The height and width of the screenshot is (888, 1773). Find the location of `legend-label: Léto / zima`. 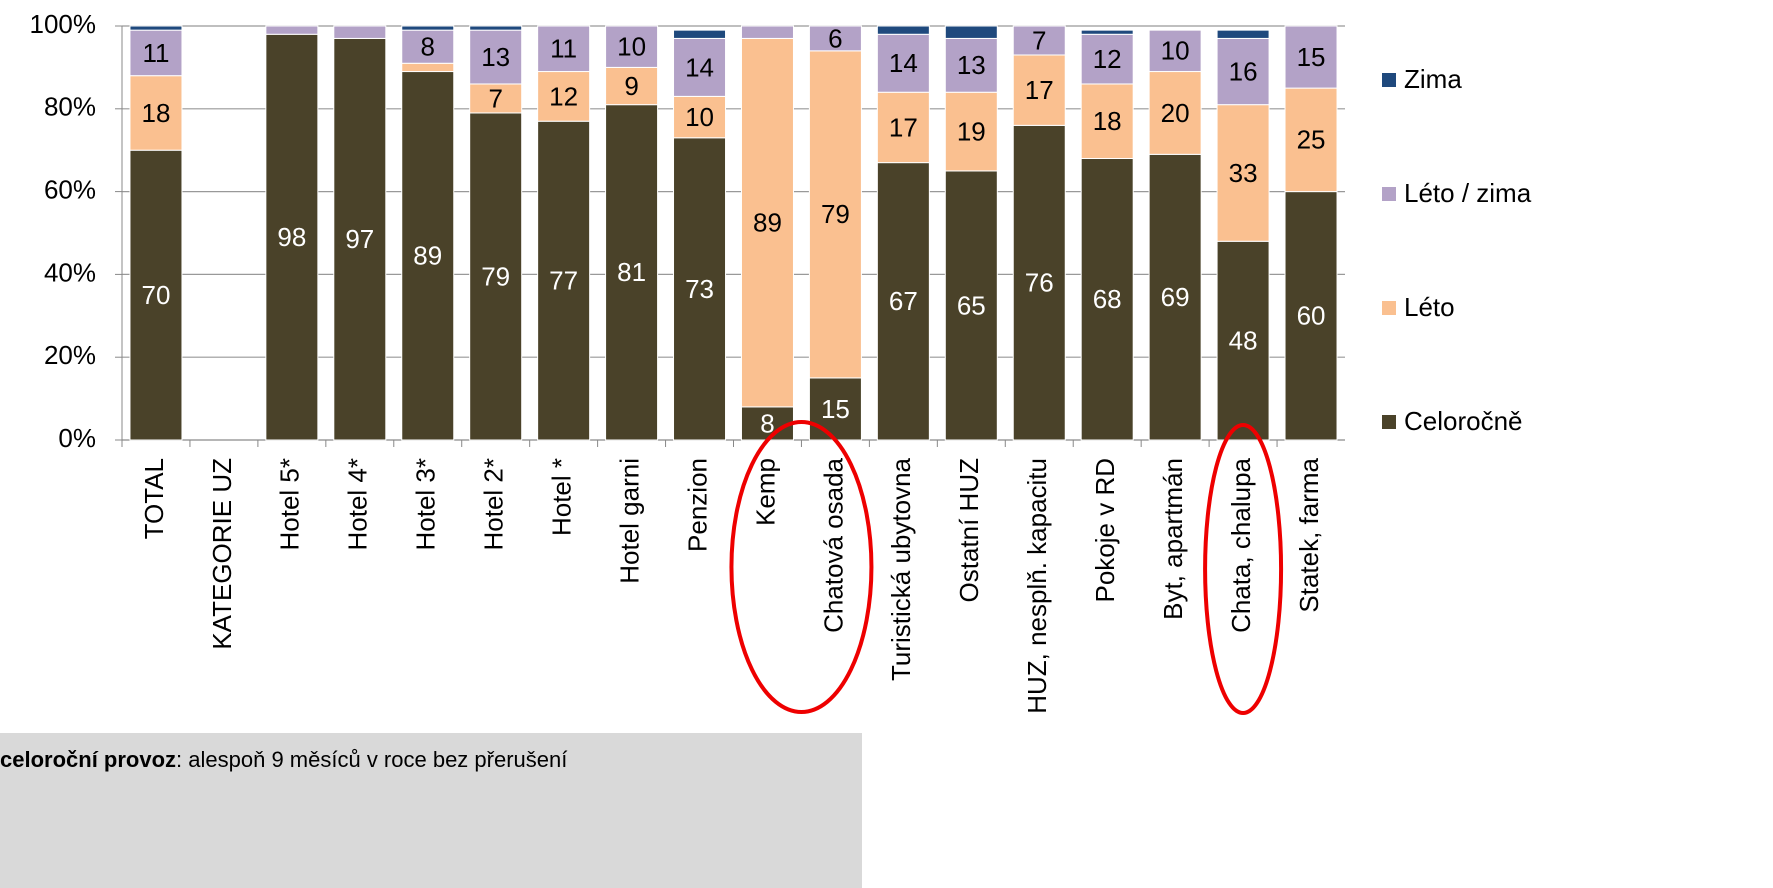

legend-label: Léto / zima is located at coordinates (1468, 193).